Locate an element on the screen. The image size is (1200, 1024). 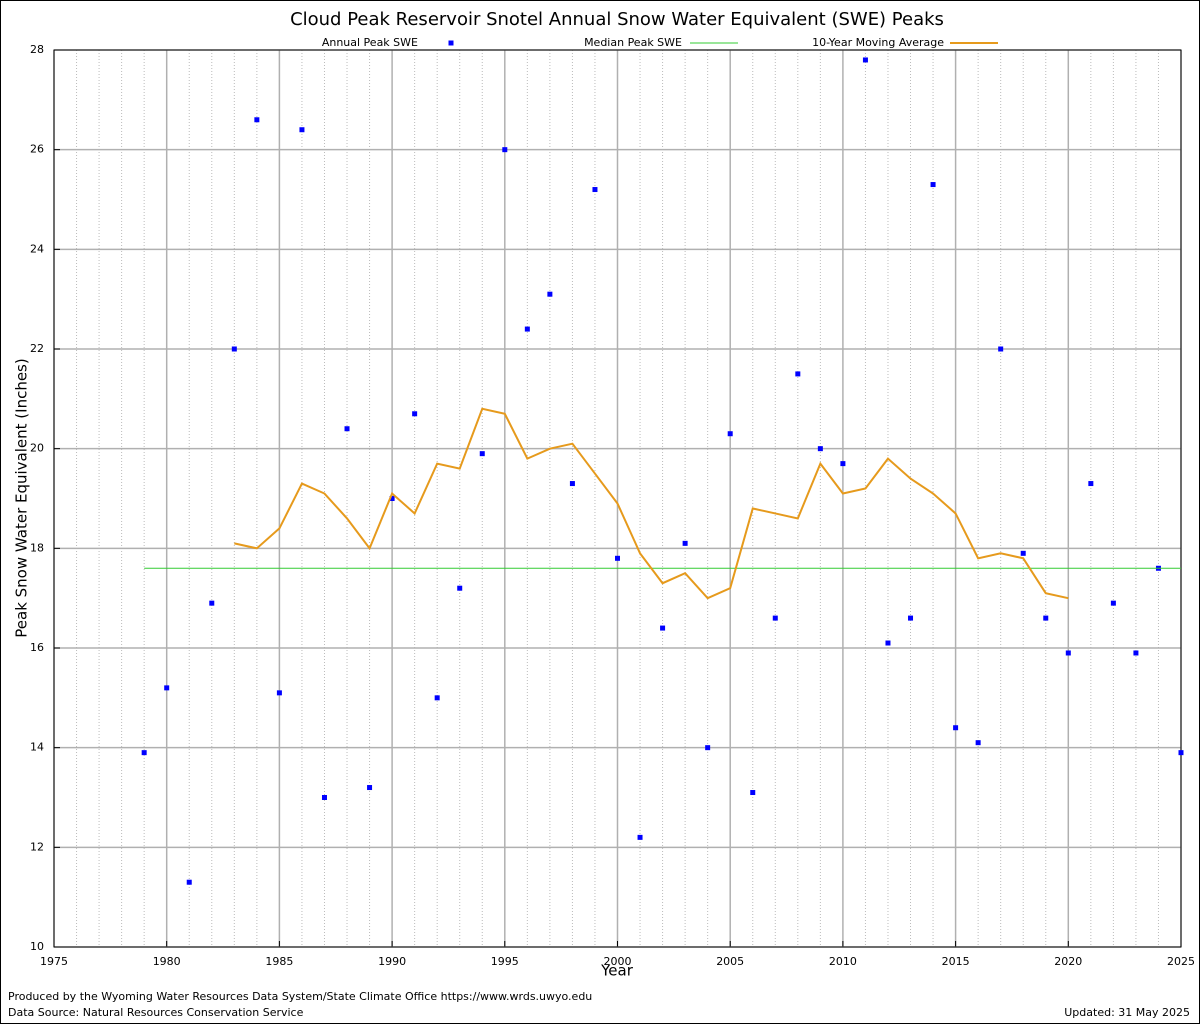
y-tick-label: 22 is located at coordinates (37, 348).